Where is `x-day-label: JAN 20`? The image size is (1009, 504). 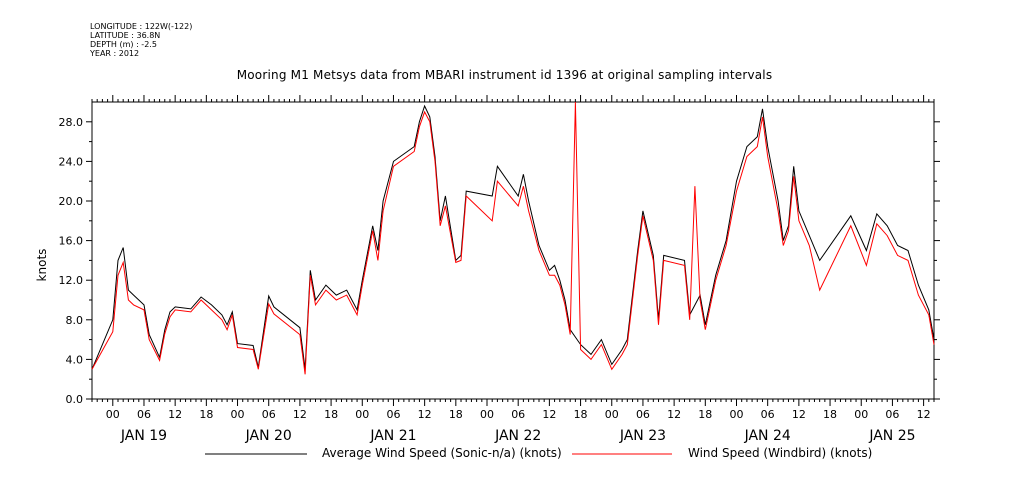 x-day-label: JAN 20 is located at coordinates (268, 436).